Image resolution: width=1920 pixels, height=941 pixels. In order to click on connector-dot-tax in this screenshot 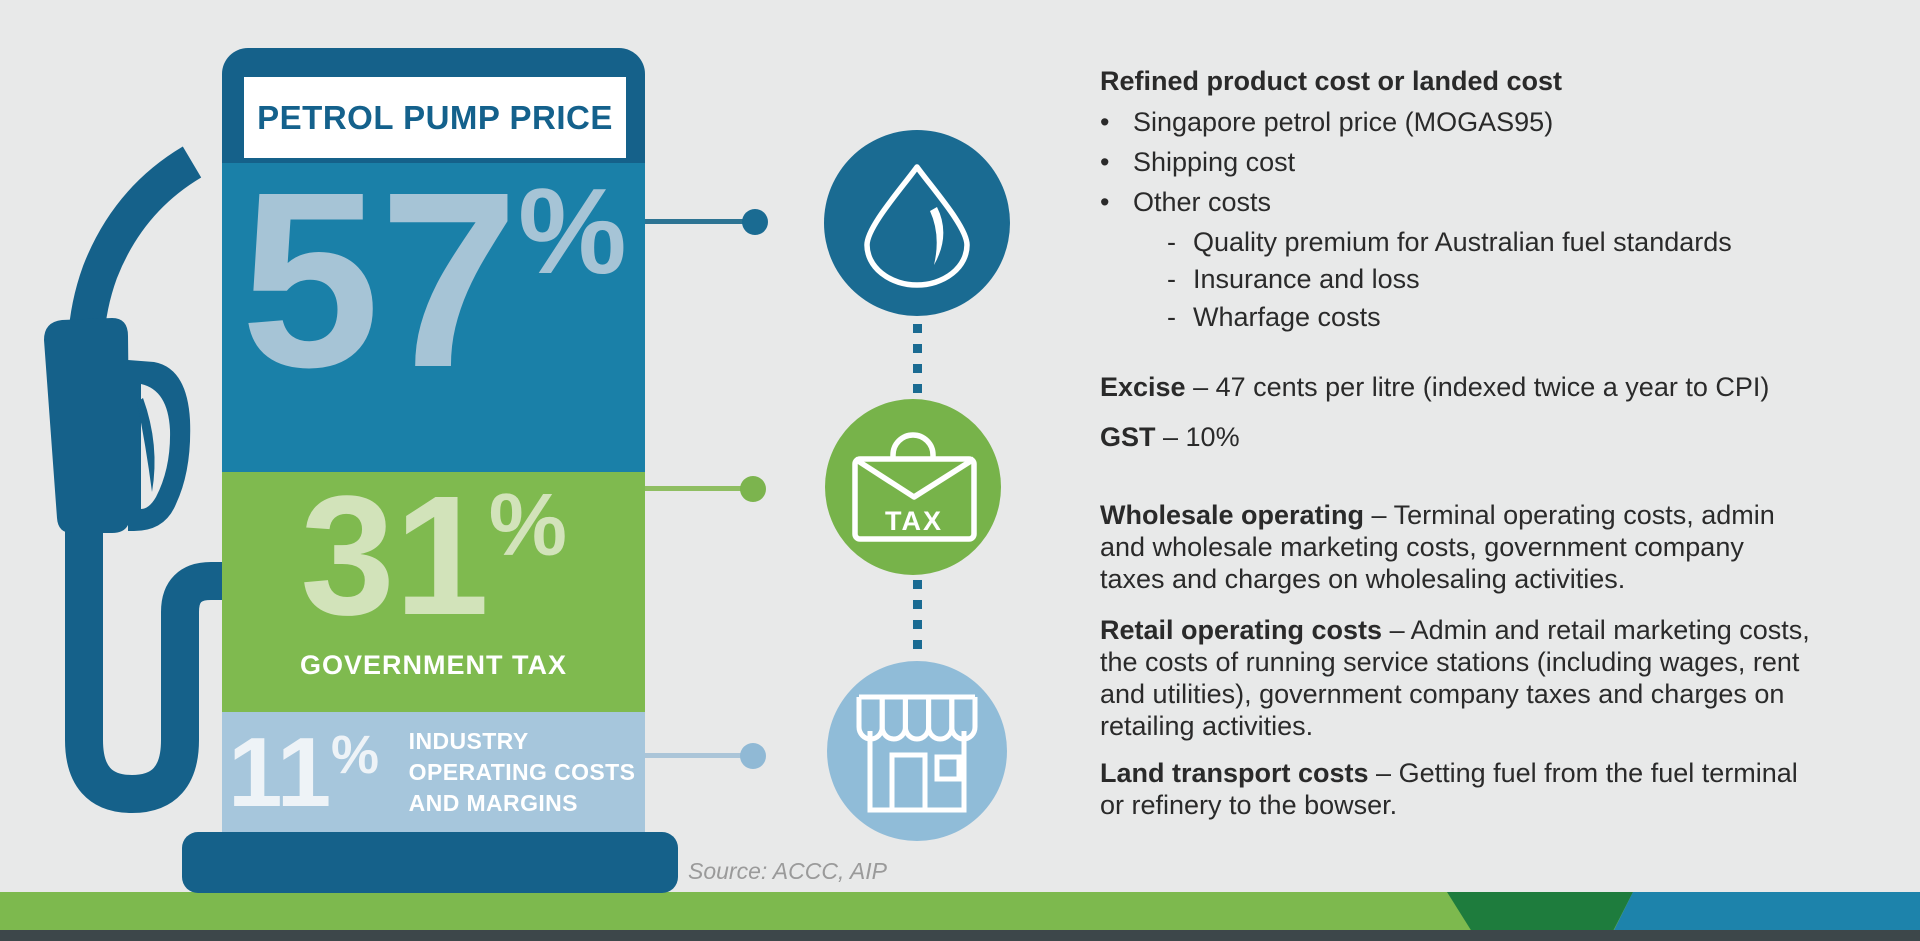, I will do `click(753, 489)`.